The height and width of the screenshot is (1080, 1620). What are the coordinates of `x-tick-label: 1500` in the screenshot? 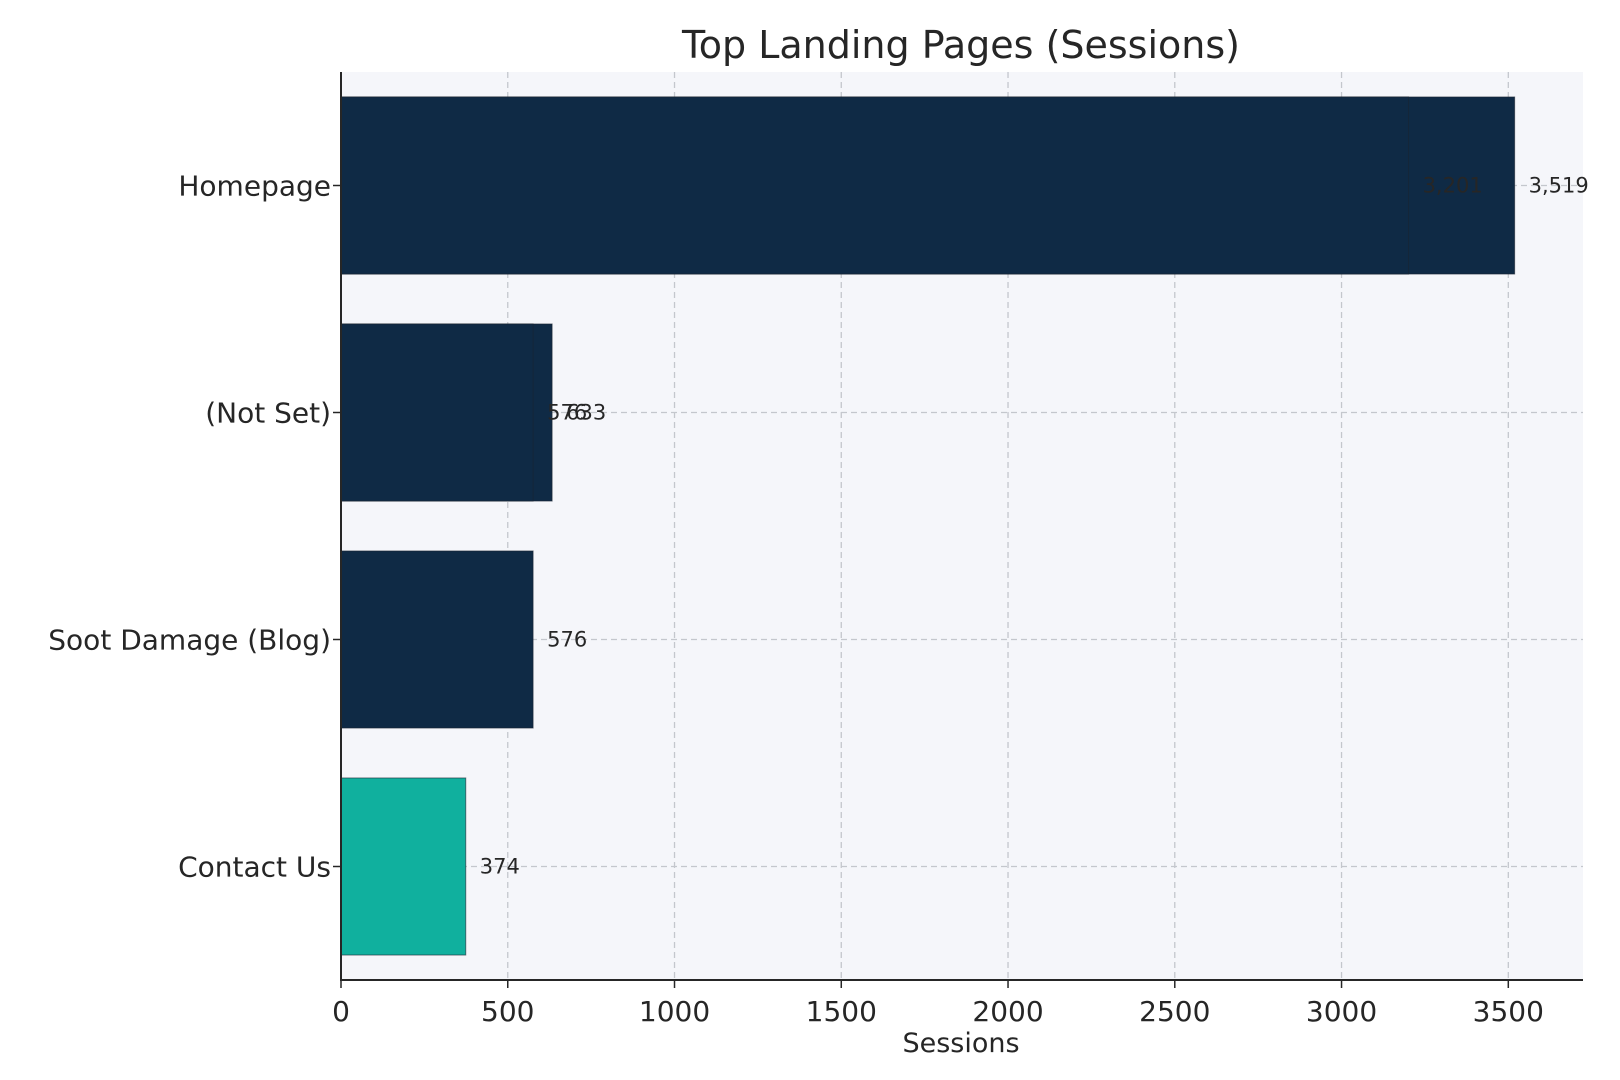 It's located at (841, 1011).